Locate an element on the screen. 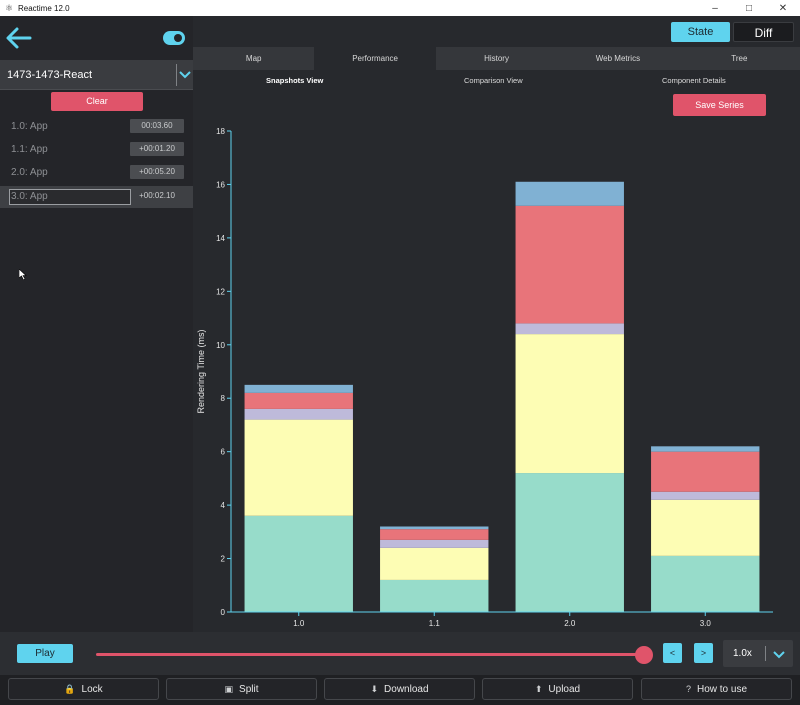 This screenshot has height=705, width=800. lock-label: Lock is located at coordinates (92, 689).